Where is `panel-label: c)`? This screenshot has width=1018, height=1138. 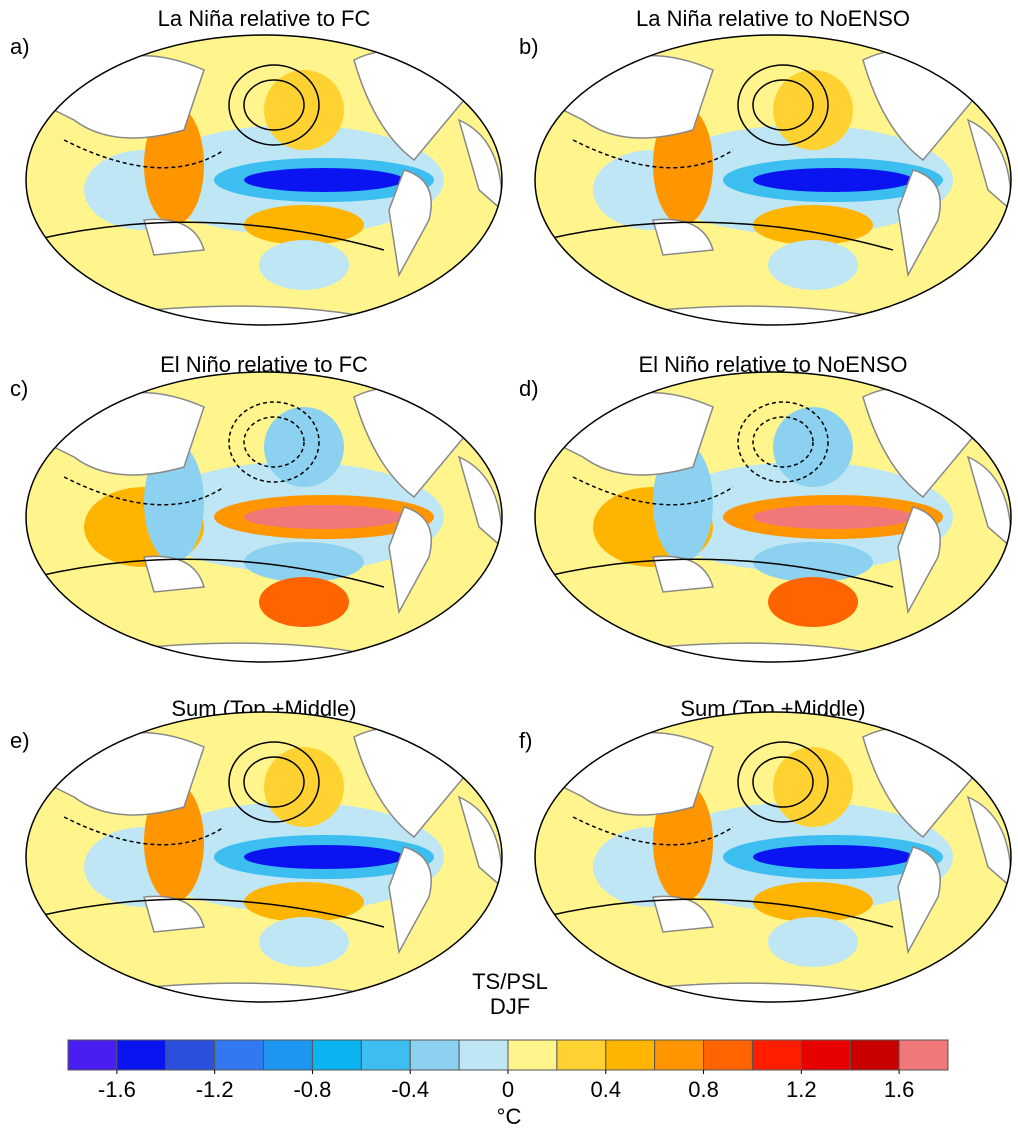 panel-label: c) is located at coordinates (19, 388).